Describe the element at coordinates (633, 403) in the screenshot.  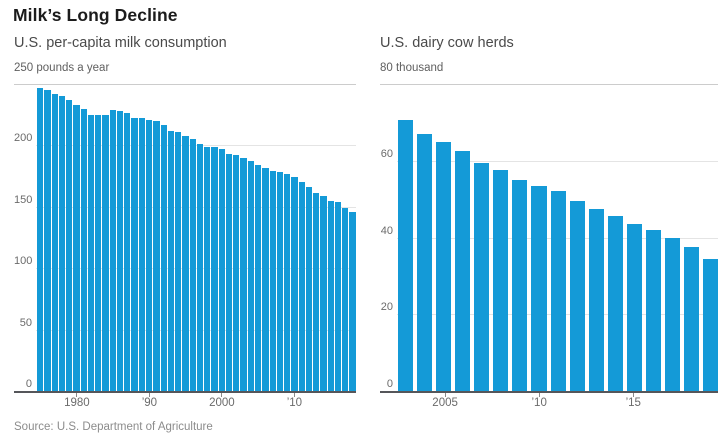
I see `x-axis-label: ’15` at that location.